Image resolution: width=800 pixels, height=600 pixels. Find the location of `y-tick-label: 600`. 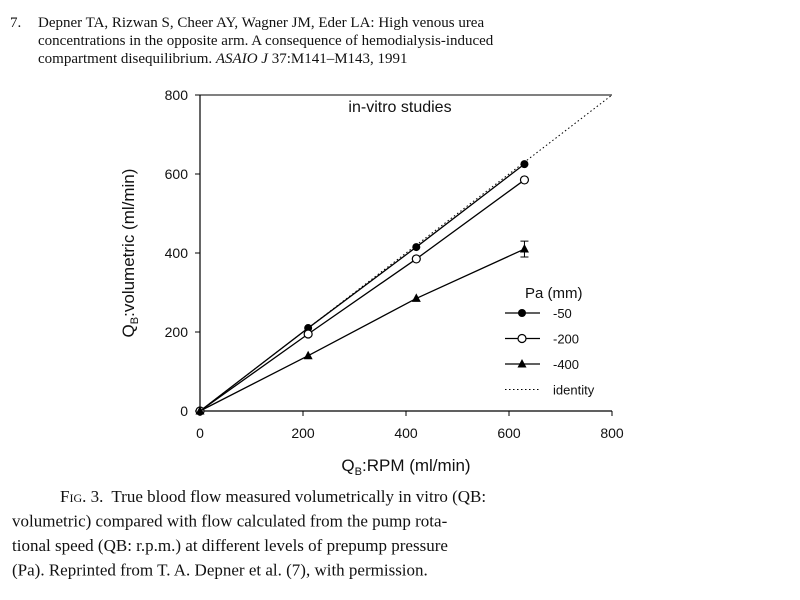

y-tick-label: 600 is located at coordinates (177, 174).